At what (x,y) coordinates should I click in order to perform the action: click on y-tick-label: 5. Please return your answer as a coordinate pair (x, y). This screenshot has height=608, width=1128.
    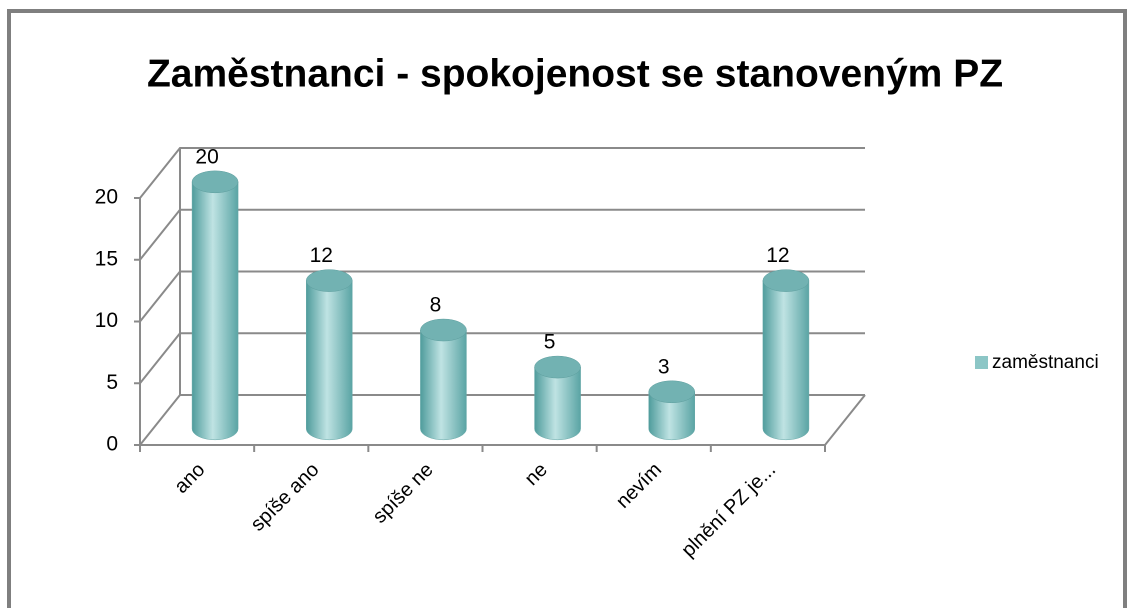
    Looking at the image, I should click on (112, 382).